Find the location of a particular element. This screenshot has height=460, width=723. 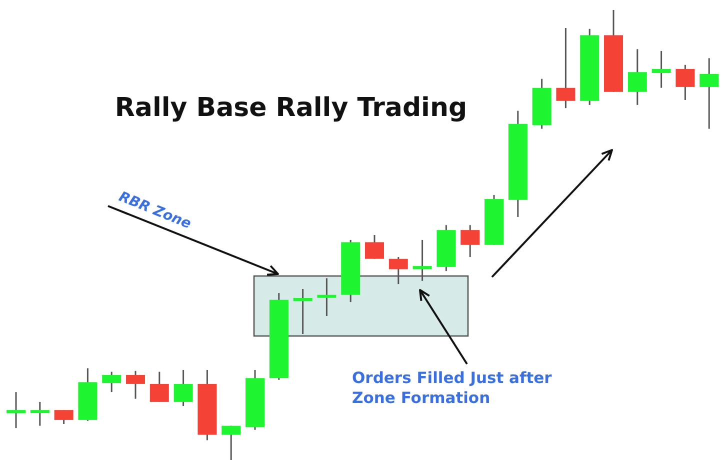

text: Rally Base Rally Trading is located at coordinates (291, 108).